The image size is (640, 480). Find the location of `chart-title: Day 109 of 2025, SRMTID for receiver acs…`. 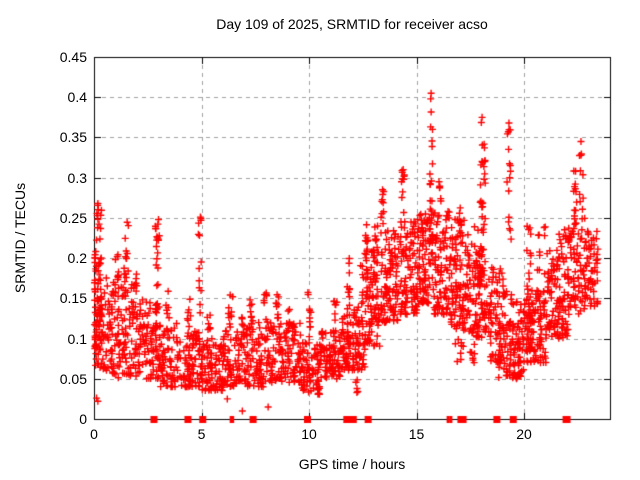

chart-title: Day 109 of 2025, SRMTID for receiver acs… is located at coordinates (352, 24).